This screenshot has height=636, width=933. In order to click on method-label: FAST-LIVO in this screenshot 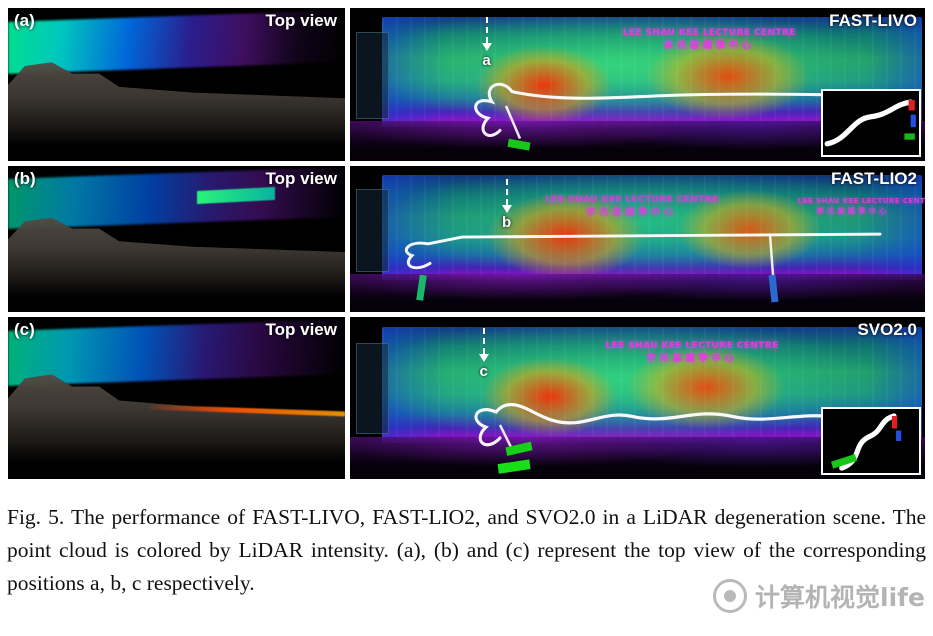, I will do `click(873, 20)`.